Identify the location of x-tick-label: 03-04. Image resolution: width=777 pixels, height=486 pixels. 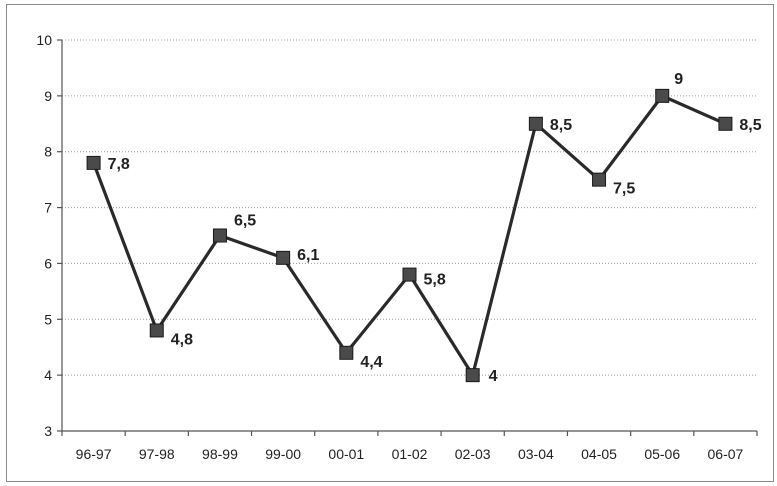
(536, 454).